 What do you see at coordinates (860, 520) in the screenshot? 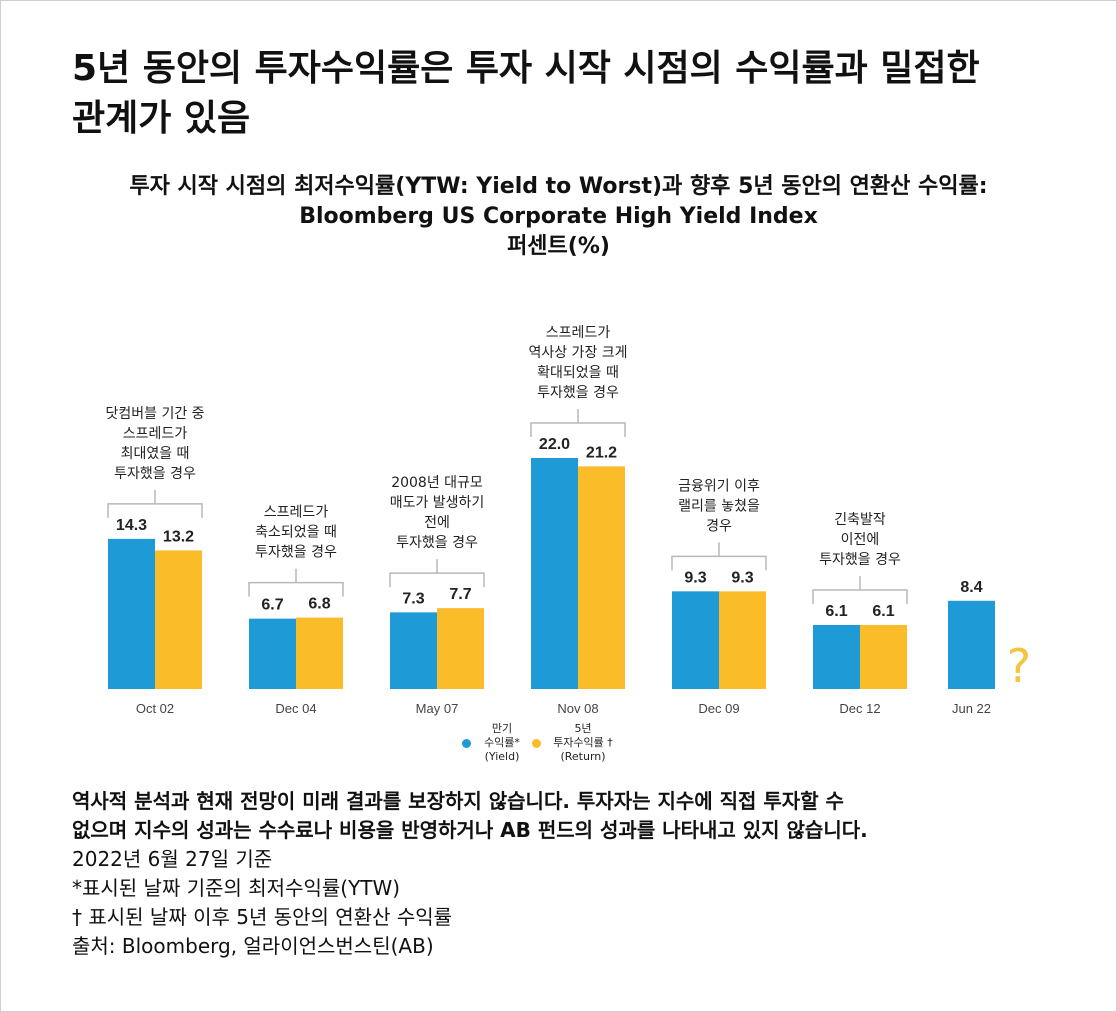
I see `annotation-line-5-0: 긴축발작` at bounding box center [860, 520].